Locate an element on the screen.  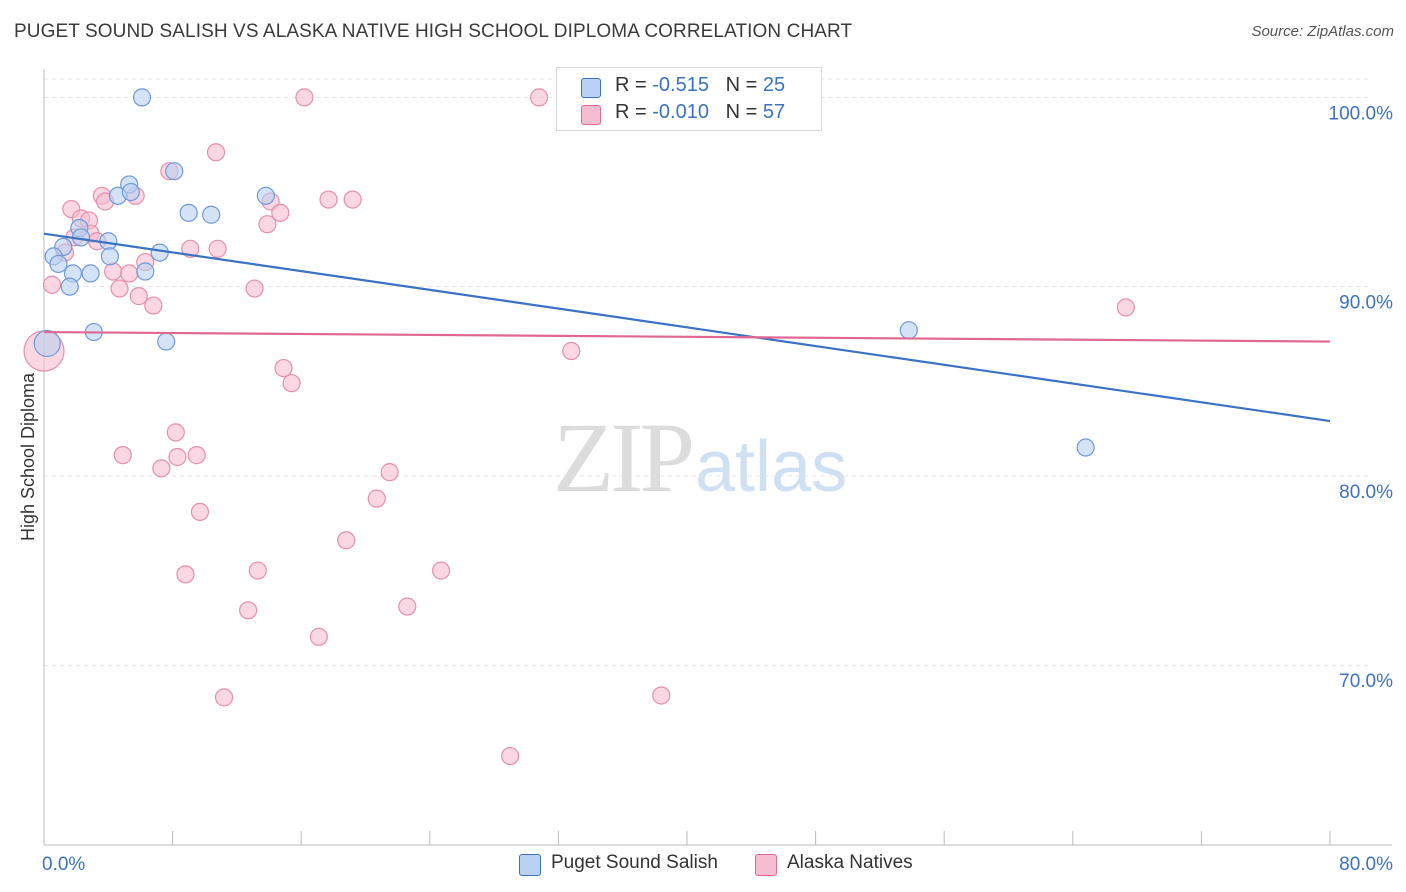
r-value: -0.515 is located at coordinates (680, 85).